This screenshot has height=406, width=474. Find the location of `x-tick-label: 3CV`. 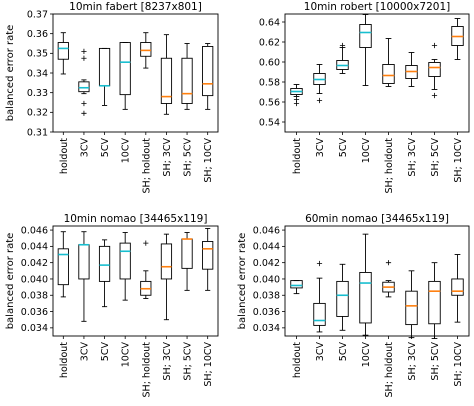

x-tick-label: 3CV is located at coordinates (320, 148).